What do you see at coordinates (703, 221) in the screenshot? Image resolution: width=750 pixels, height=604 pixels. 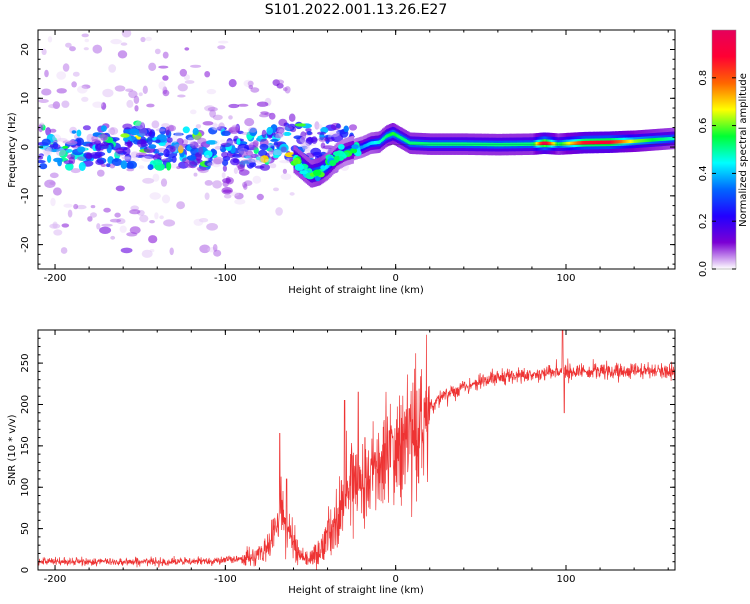 I see `colorbar-tick-label: 0.2` at bounding box center [703, 221].